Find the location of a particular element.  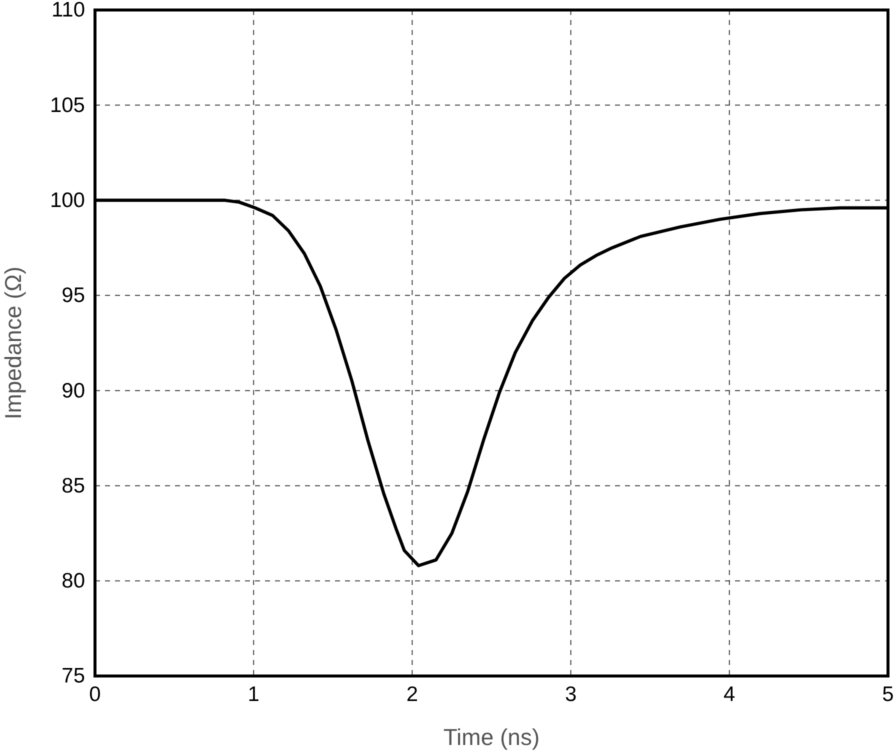

y-tick-label: 75 is located at coordinates (73, 676).